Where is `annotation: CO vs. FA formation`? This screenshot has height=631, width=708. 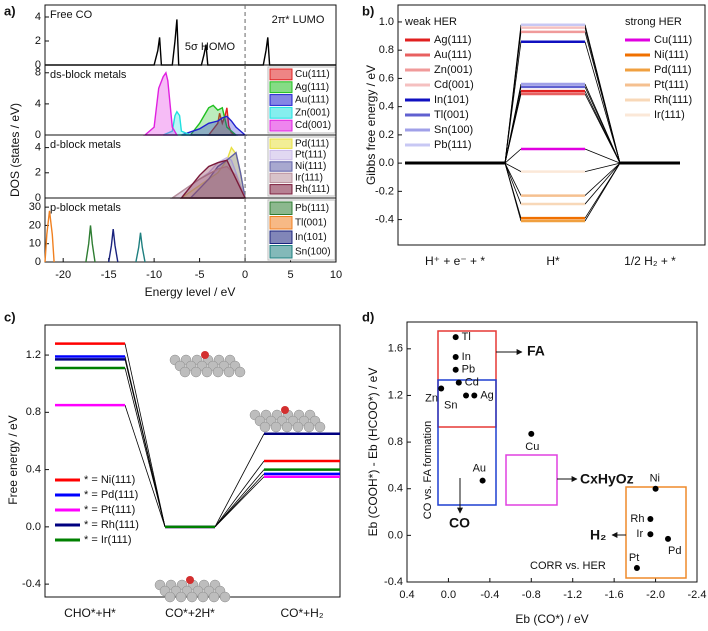 annotation: CO vs. FA formation is located at coordinates (428, 470).